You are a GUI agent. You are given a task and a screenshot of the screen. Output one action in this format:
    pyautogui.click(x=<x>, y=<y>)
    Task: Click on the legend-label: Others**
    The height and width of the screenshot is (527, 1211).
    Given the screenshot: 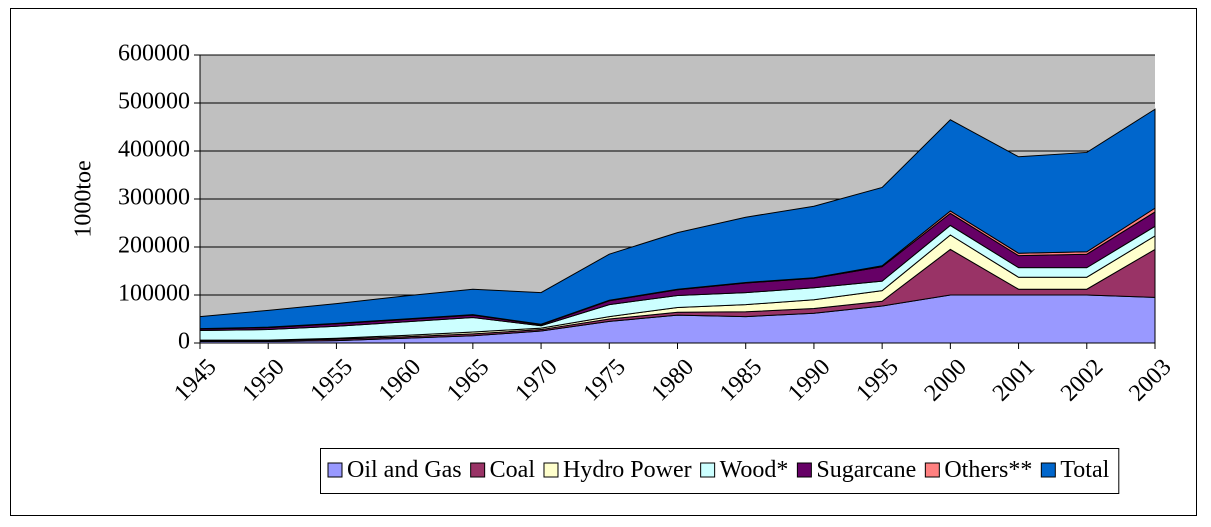 What is the action you would take?
    pyautogui.click(x=988, y=470)
    